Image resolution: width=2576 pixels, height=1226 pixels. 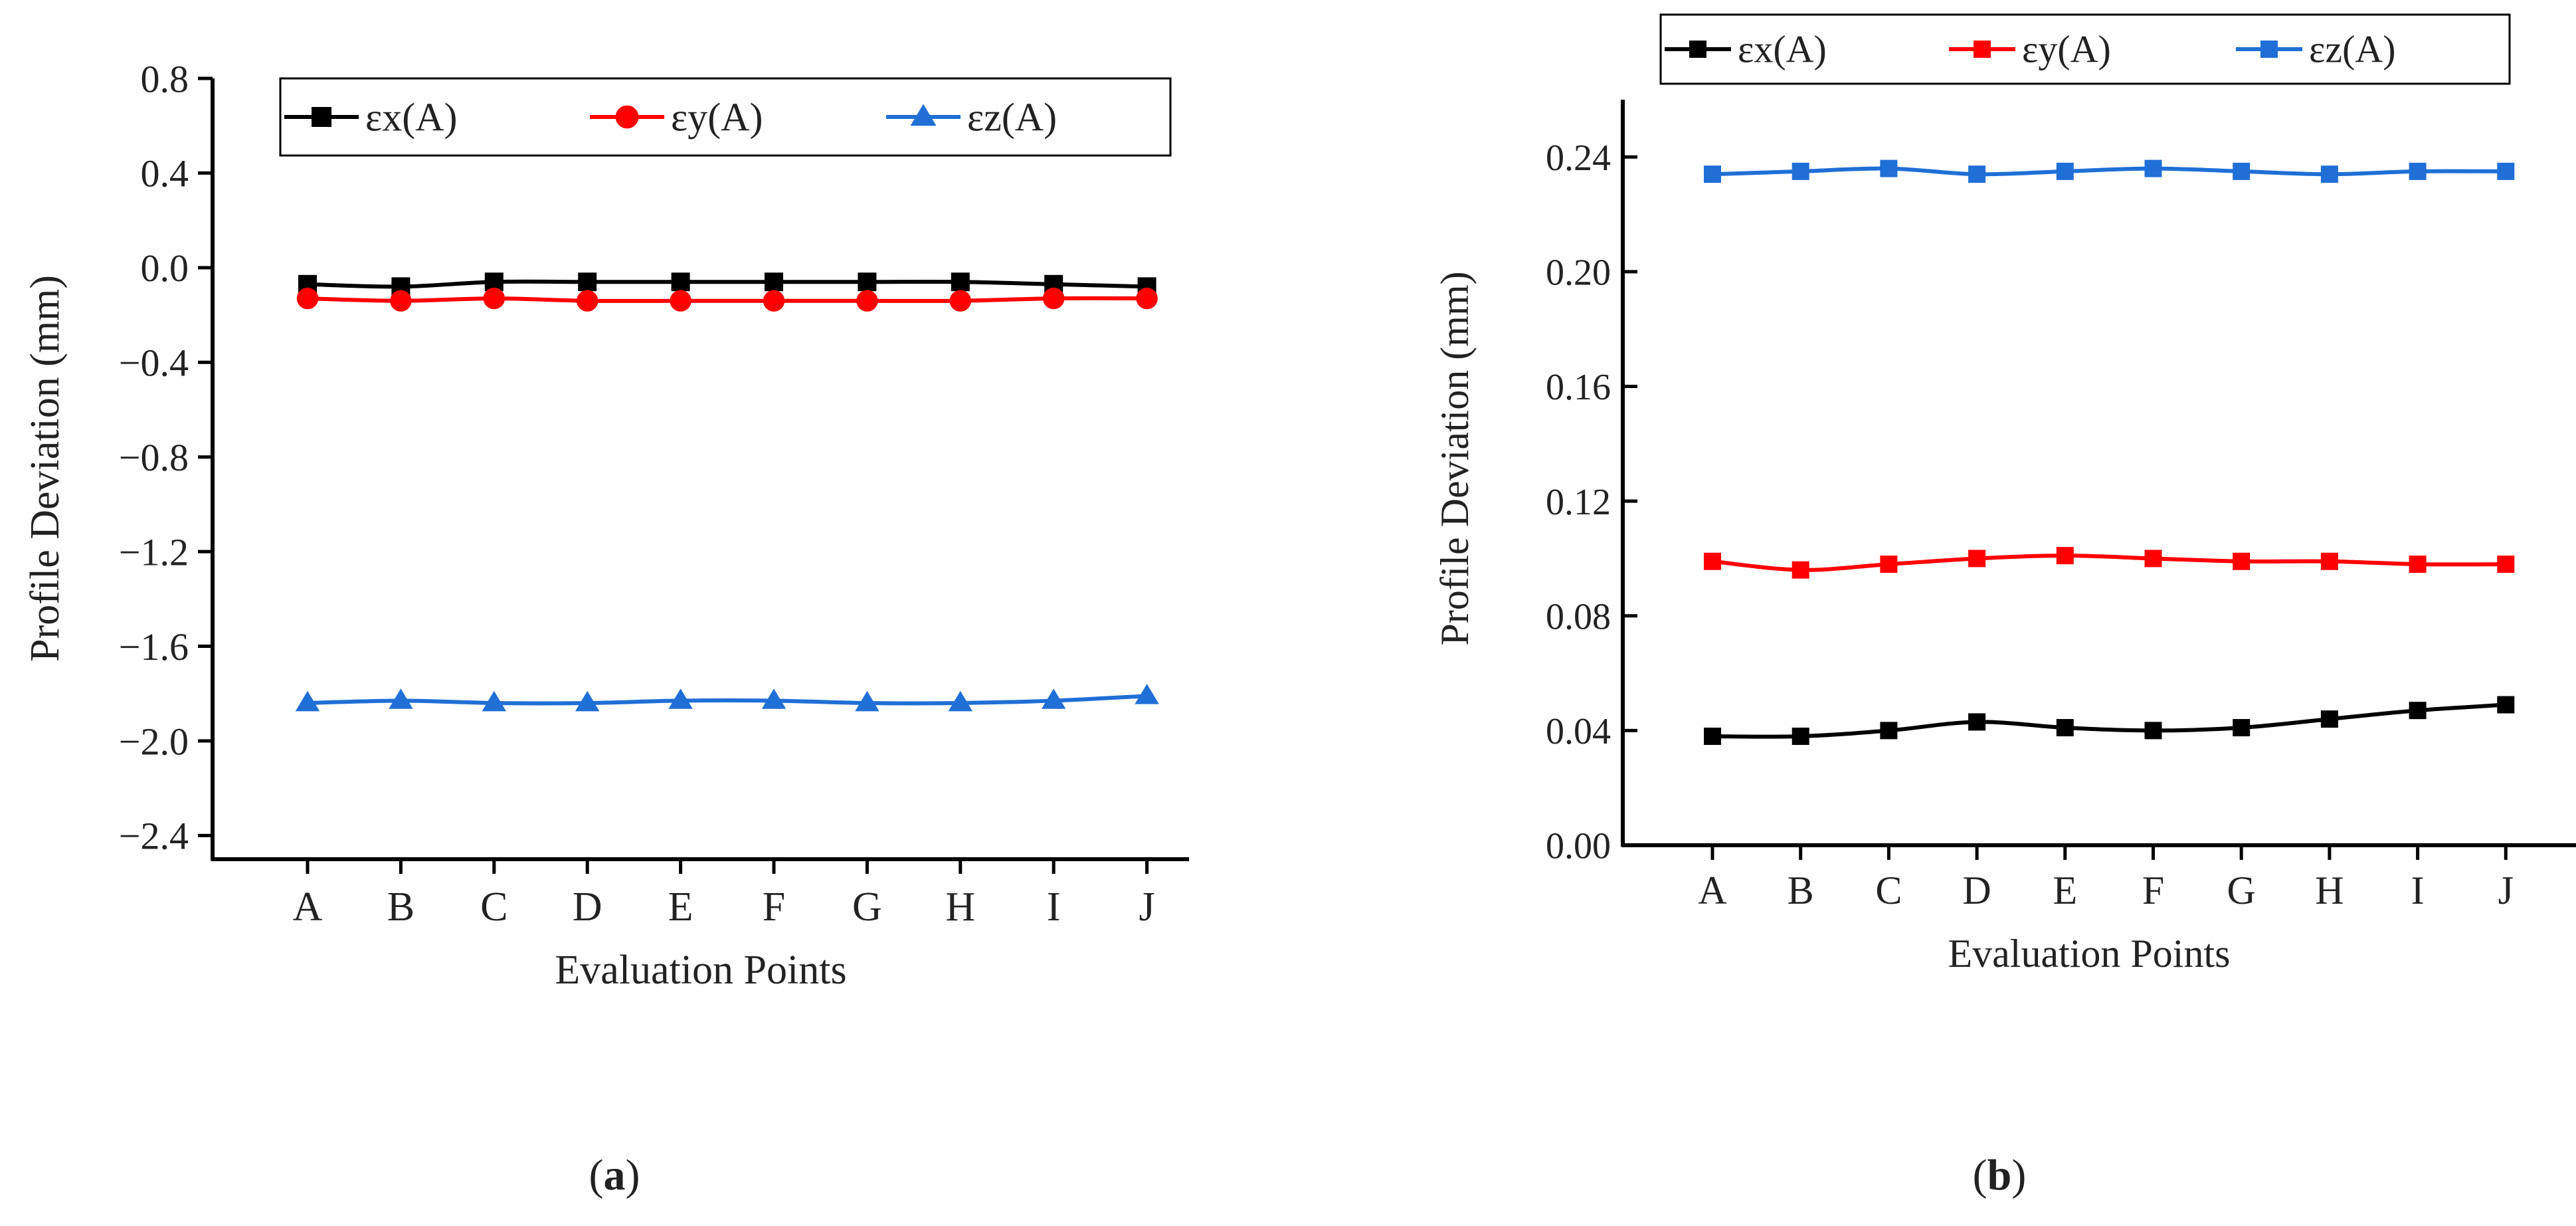 What do you see at coordinates (1578, 846) in the screenshot?
I see `y-tick-label: 0.00` at bounding box center [1578, 846].